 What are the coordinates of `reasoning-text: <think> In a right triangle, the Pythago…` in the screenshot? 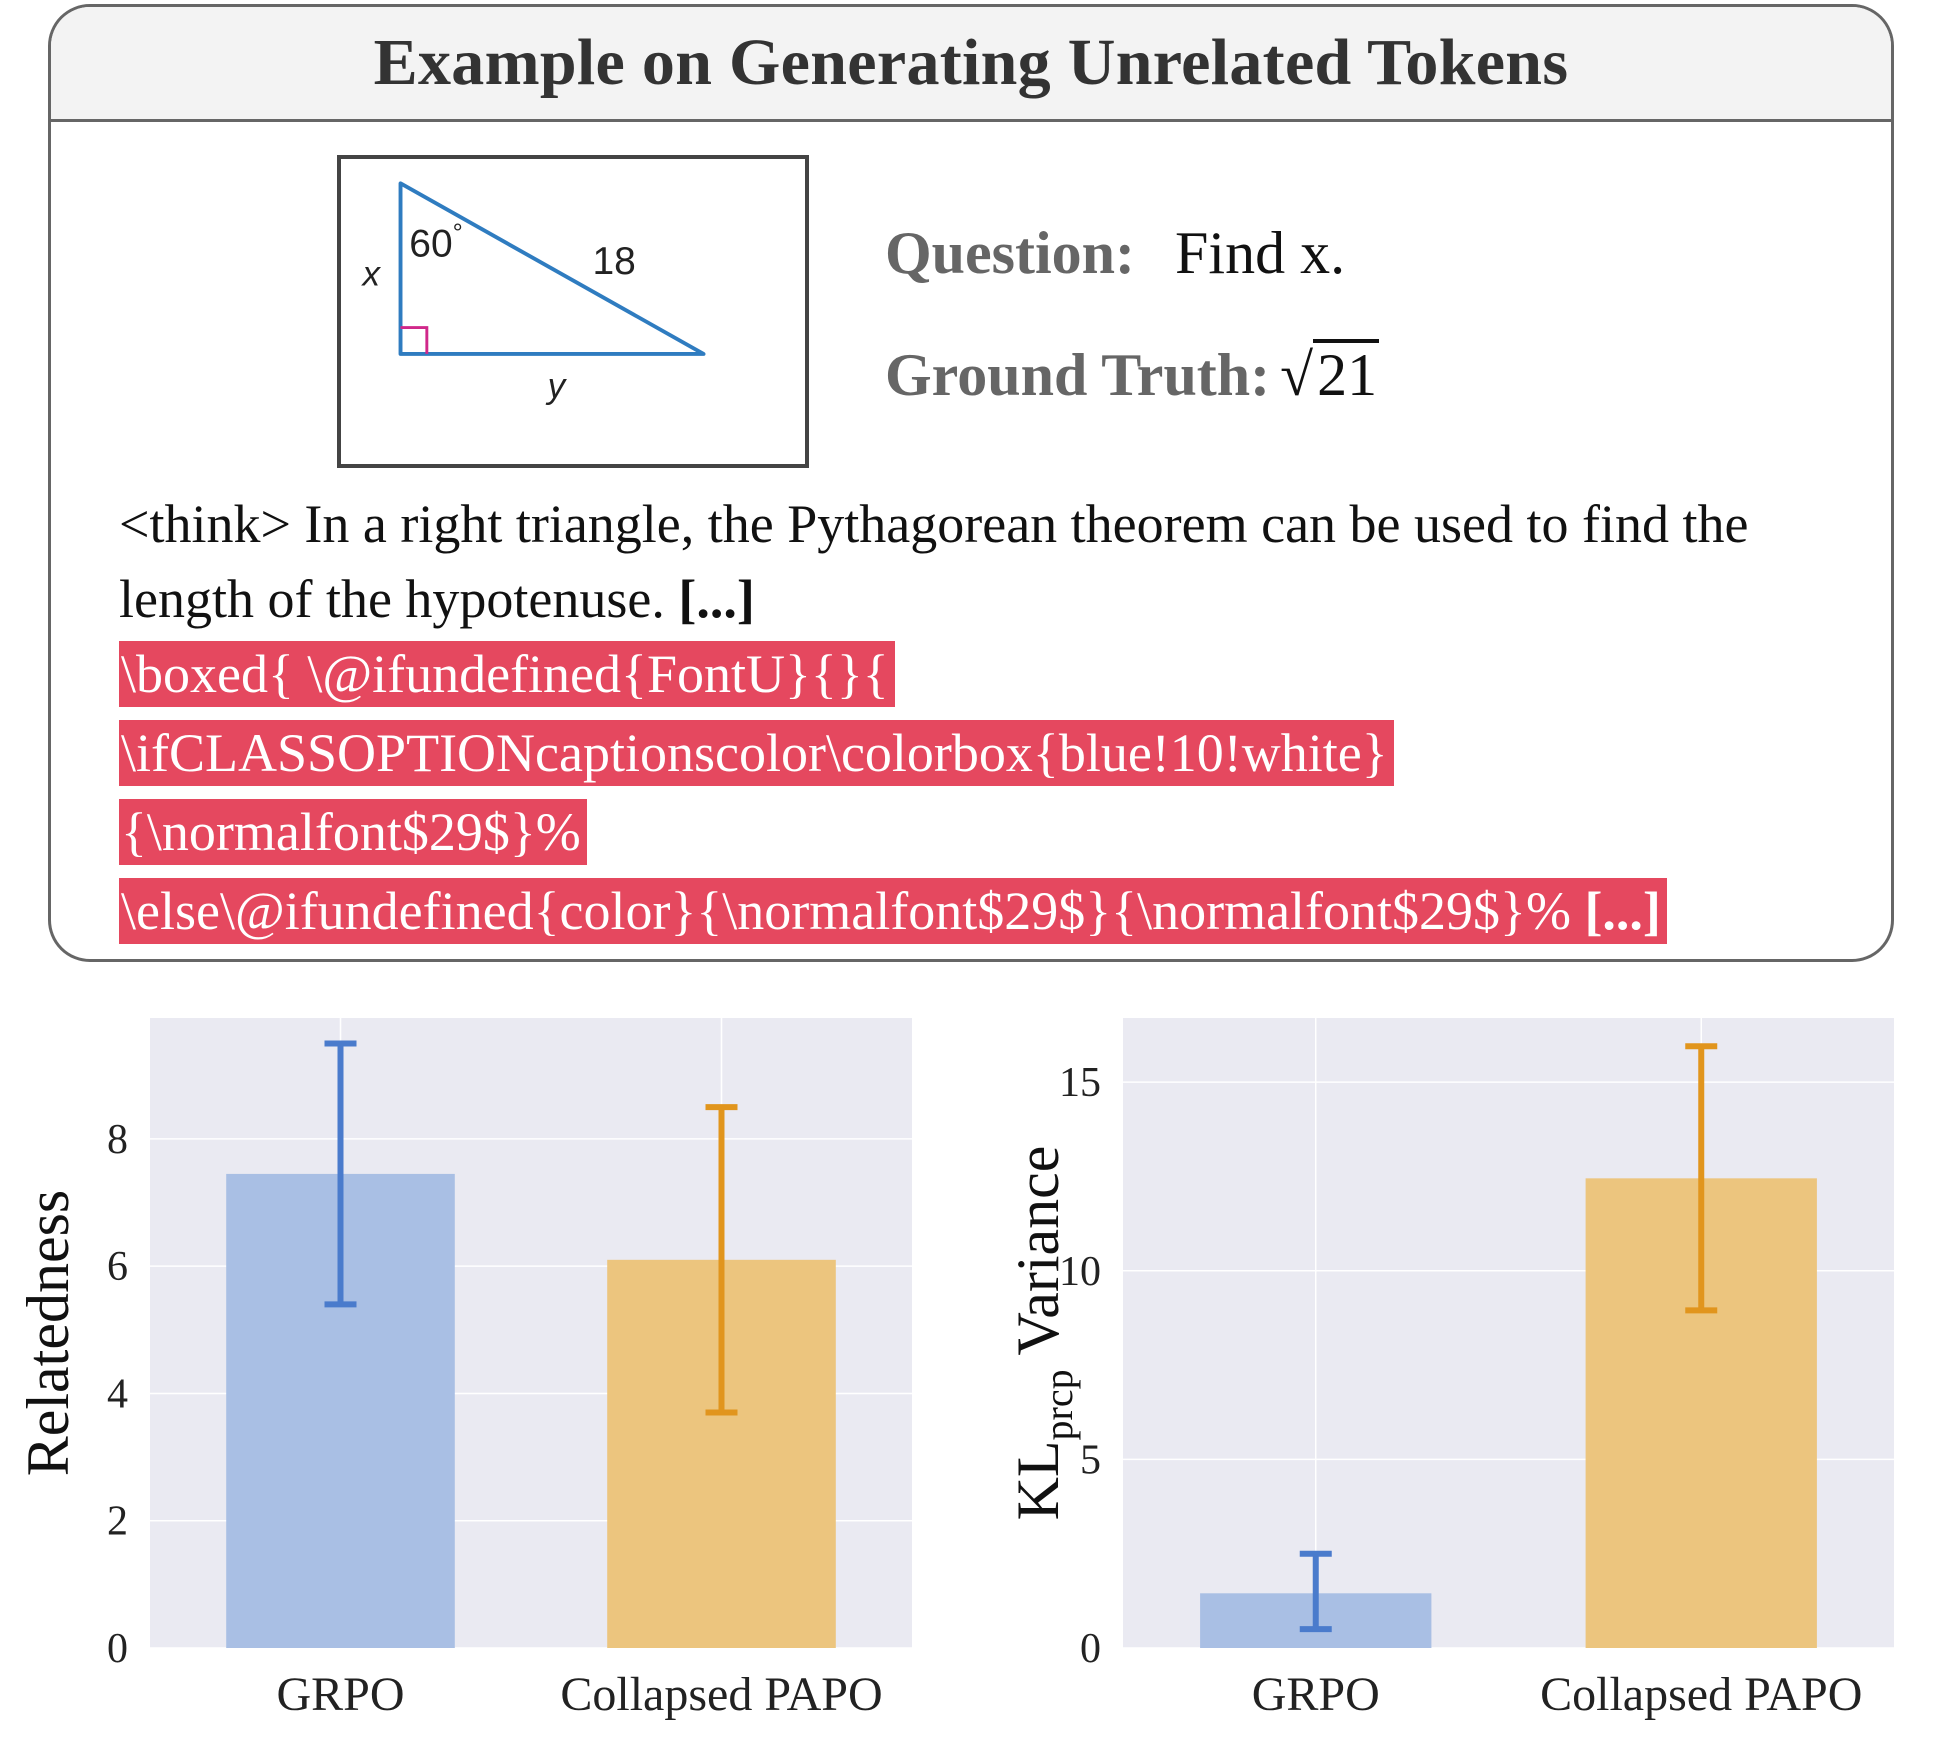 It's located at (979, 562).